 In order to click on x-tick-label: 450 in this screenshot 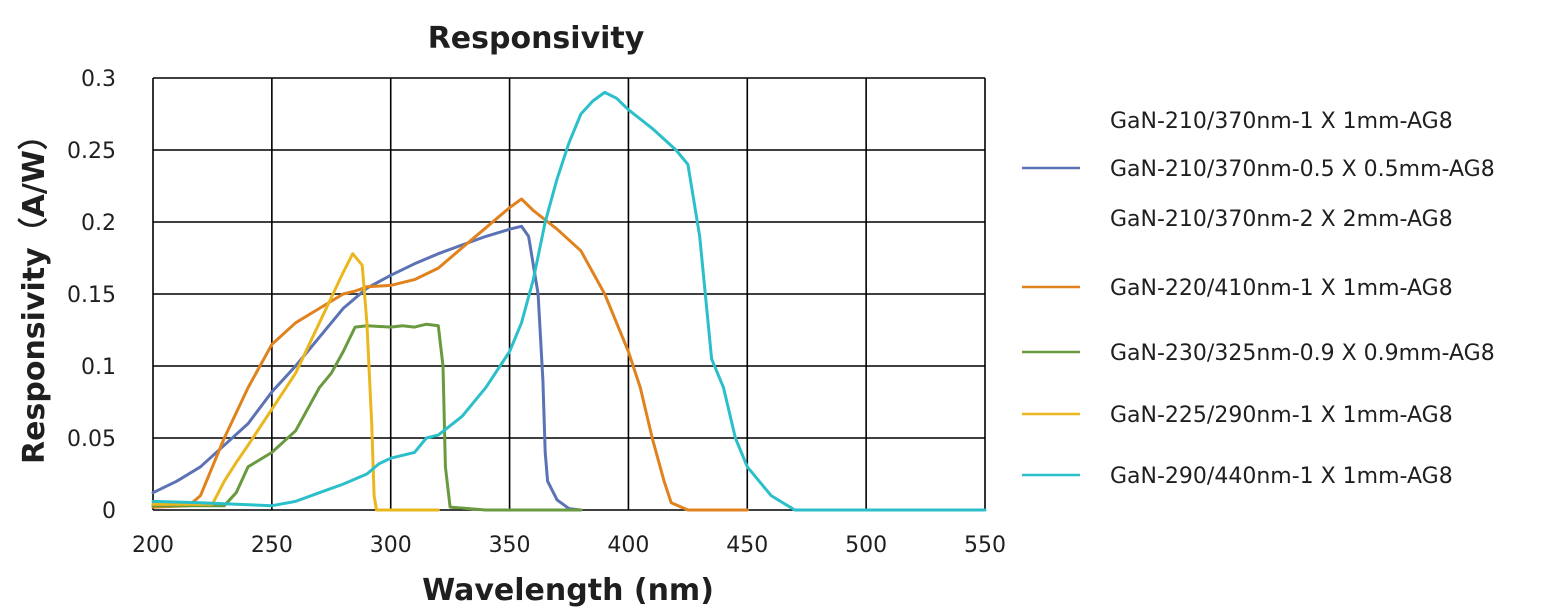, I will do `click(747, 545)`.